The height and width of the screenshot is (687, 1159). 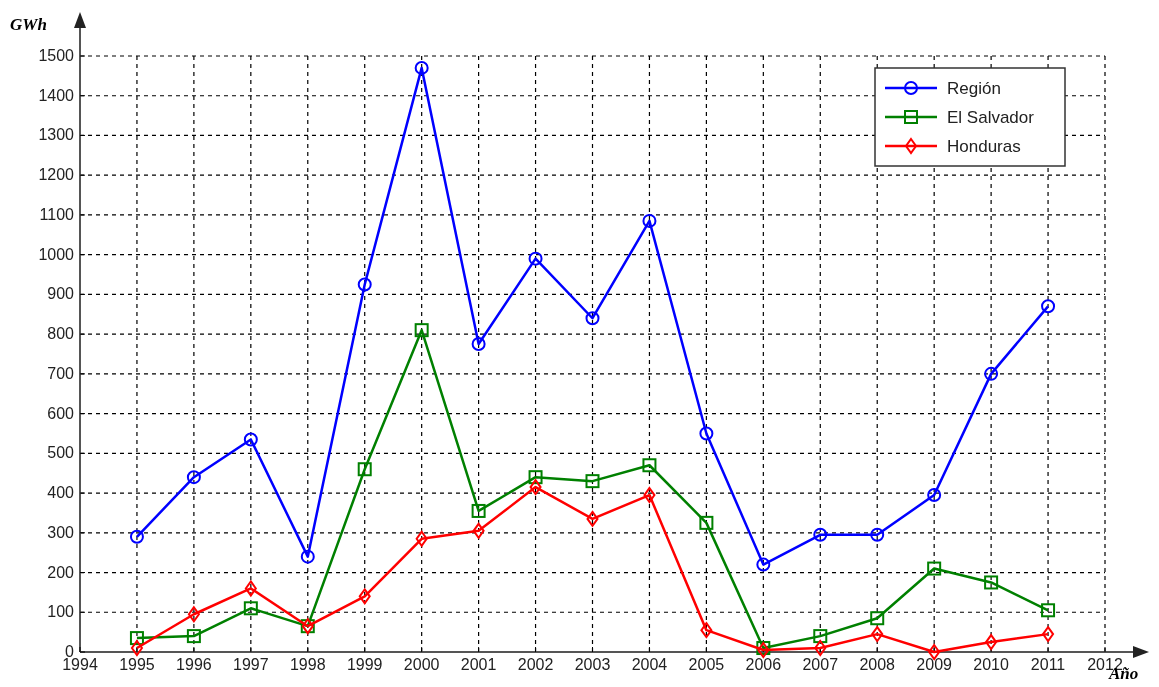 I want to click on x-tick-label: 2007, so click(x=820, y=664).